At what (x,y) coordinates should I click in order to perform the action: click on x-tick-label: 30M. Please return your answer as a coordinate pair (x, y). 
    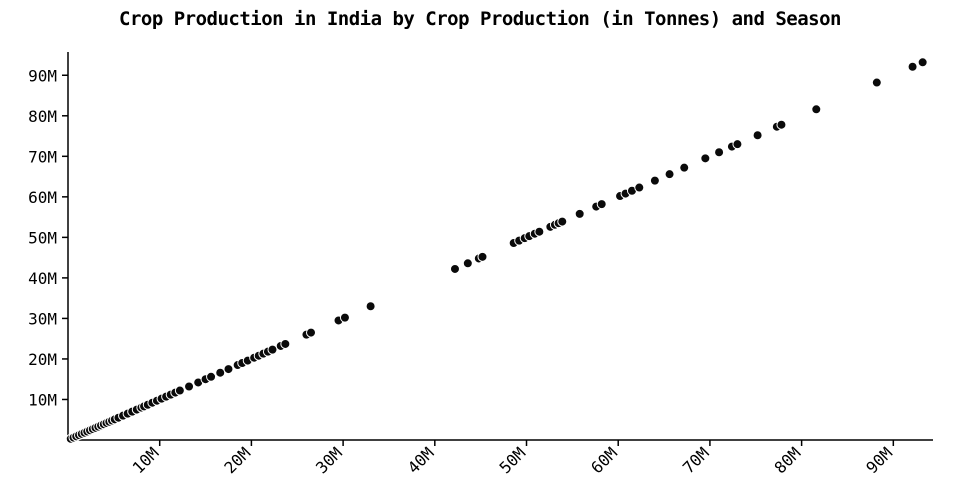
    Looking at the image, I should click on (329, 460).